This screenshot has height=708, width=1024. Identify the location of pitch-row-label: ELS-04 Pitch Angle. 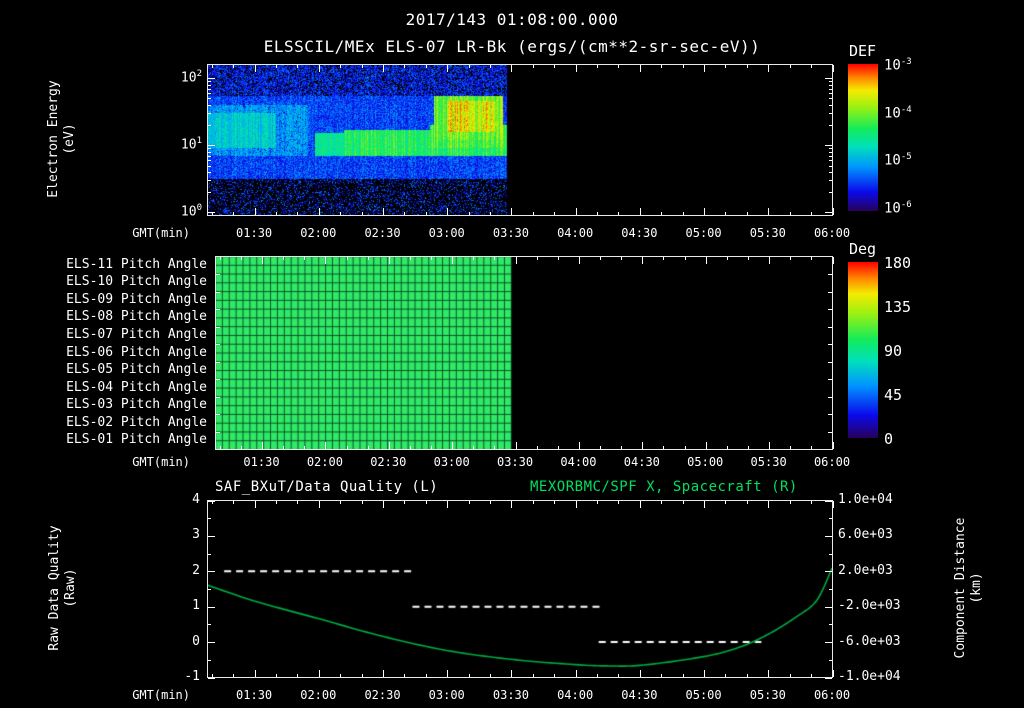
(136, 387).